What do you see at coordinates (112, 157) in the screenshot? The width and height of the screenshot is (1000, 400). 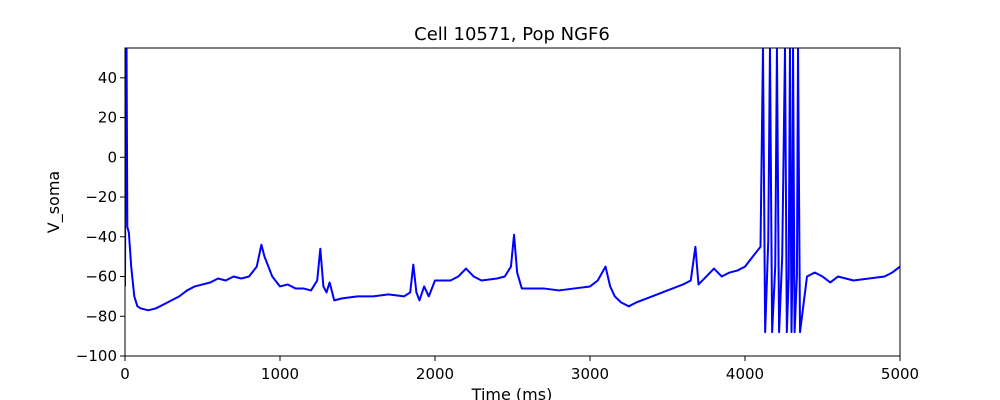 I see `y-tick-label: 0` at bounding box center [112, 157].